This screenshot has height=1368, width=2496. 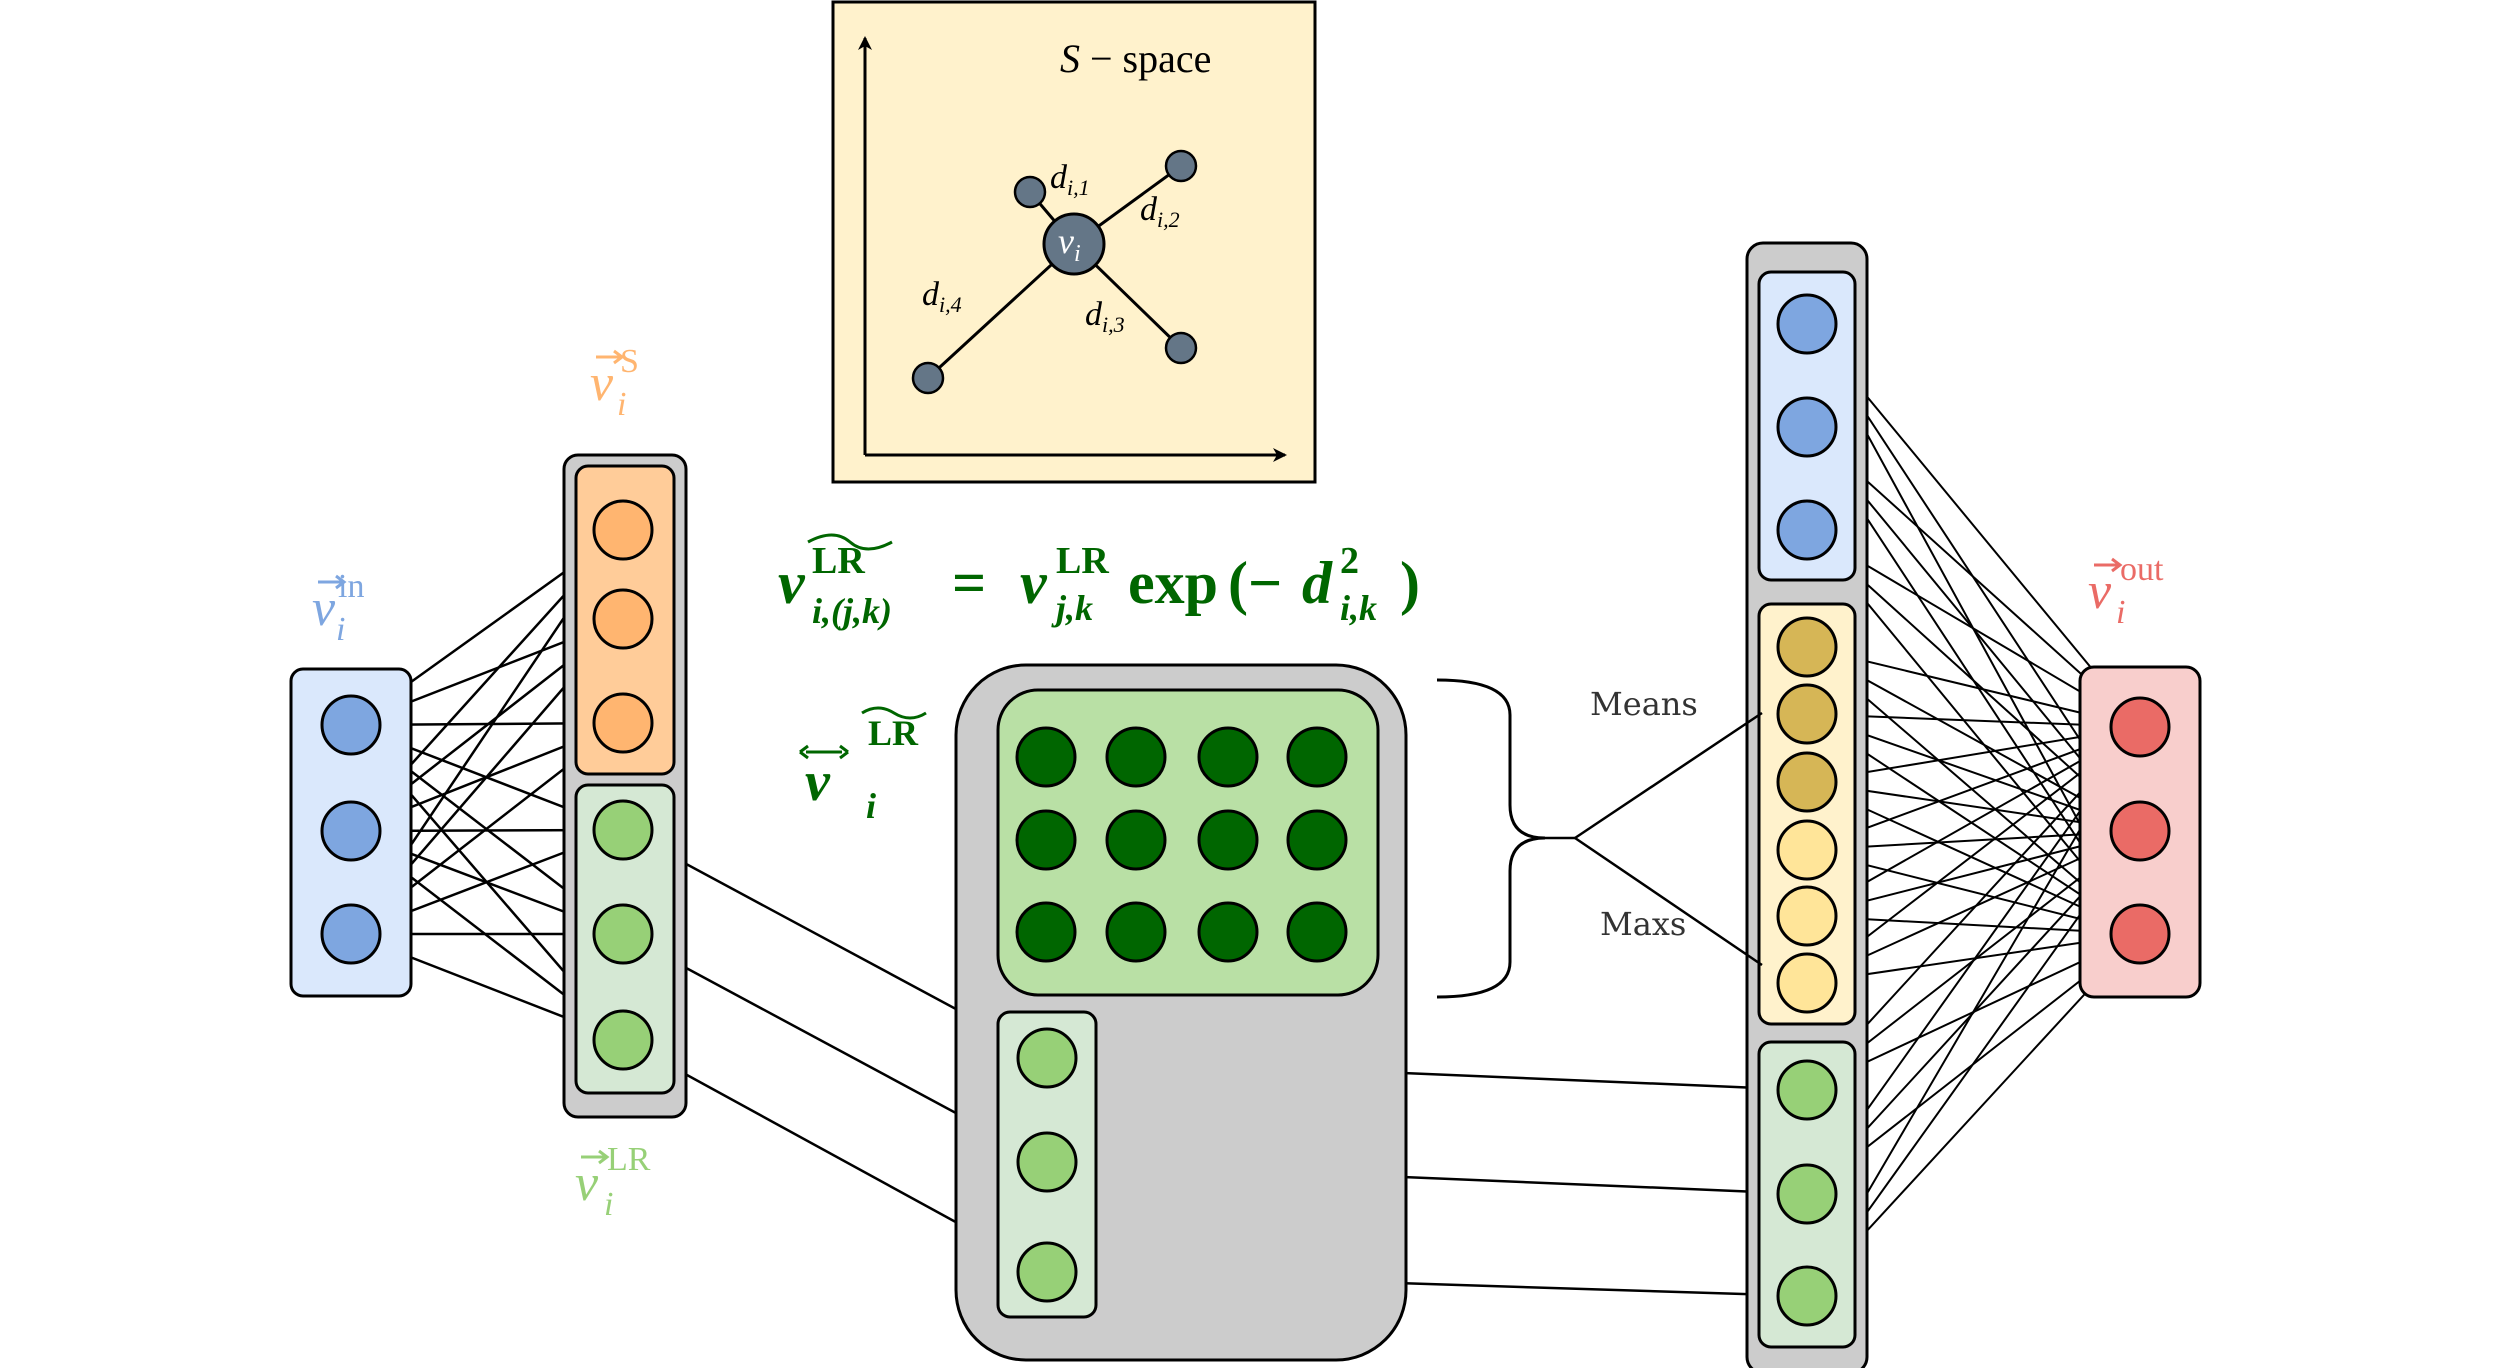 I want to click on s-space-edge, so click(x=1001, y=311).